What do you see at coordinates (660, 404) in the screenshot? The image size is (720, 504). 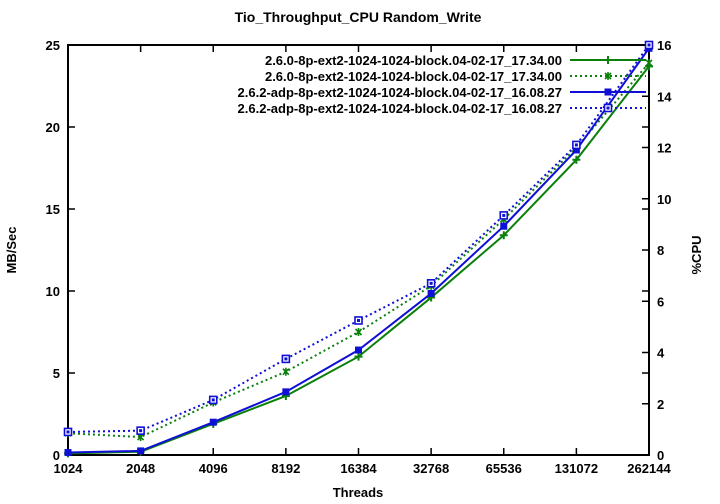 I see `y-right-tick-label: 2` at bounding box center [660, 404].